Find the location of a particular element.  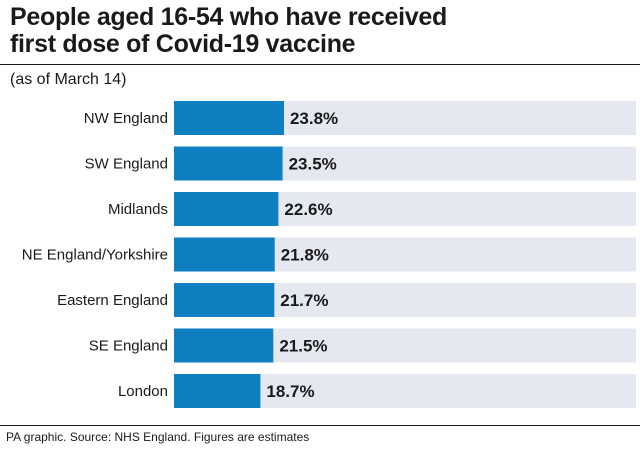

category-label: London is located at coordinates (143, 391).